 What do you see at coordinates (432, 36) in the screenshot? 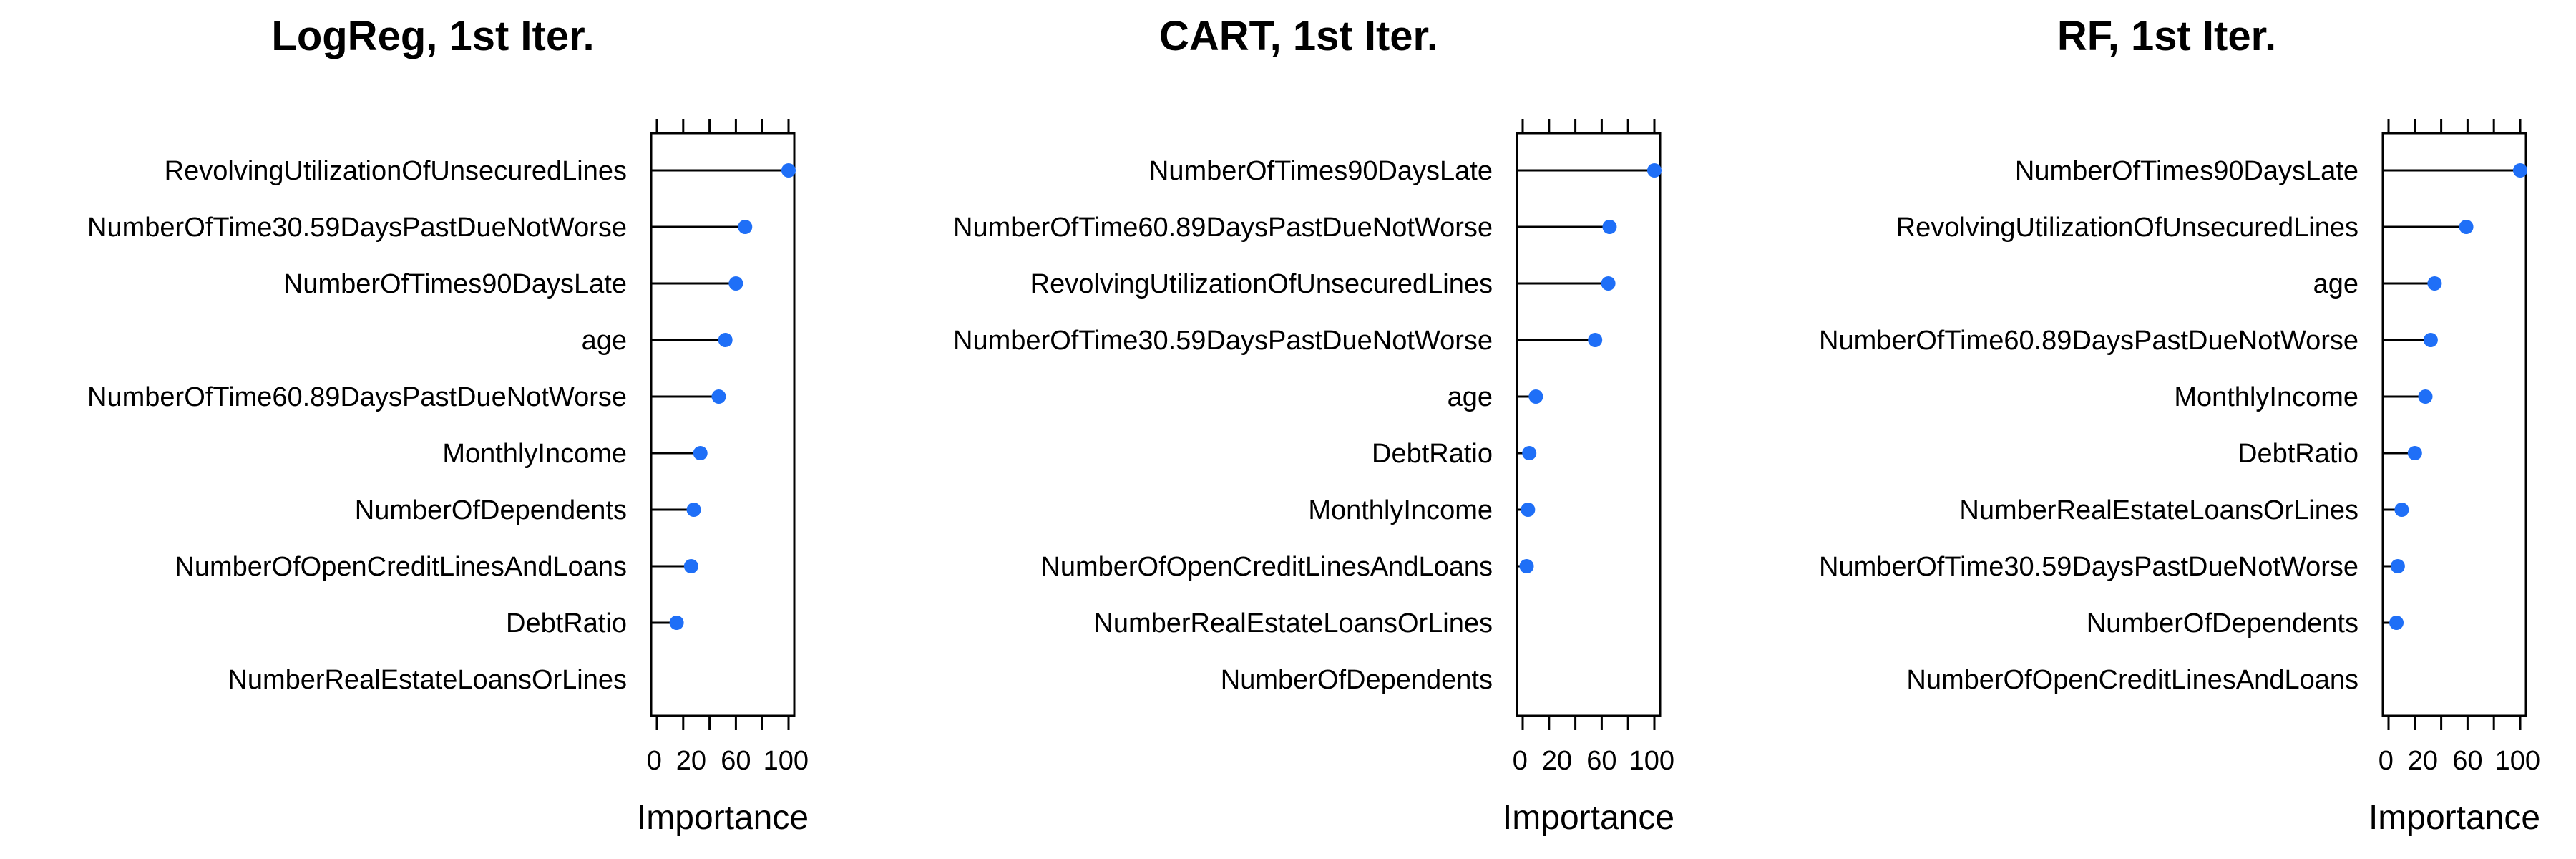
I see `chart-title: LogReg, 1st Iter.` at bounding box center [432, 36].